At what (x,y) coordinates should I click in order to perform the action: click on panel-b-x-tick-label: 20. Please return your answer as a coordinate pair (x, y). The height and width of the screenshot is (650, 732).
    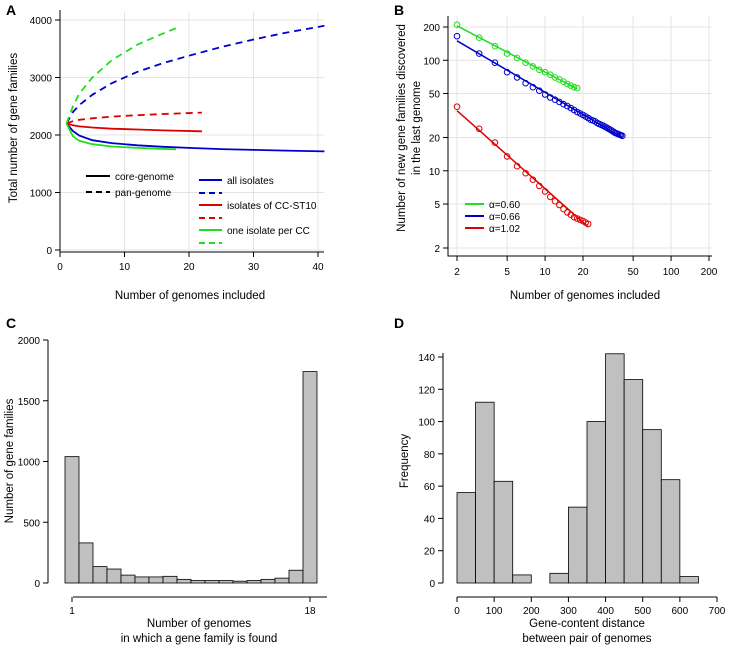
    Looking at the image, I should click on (583, 272).